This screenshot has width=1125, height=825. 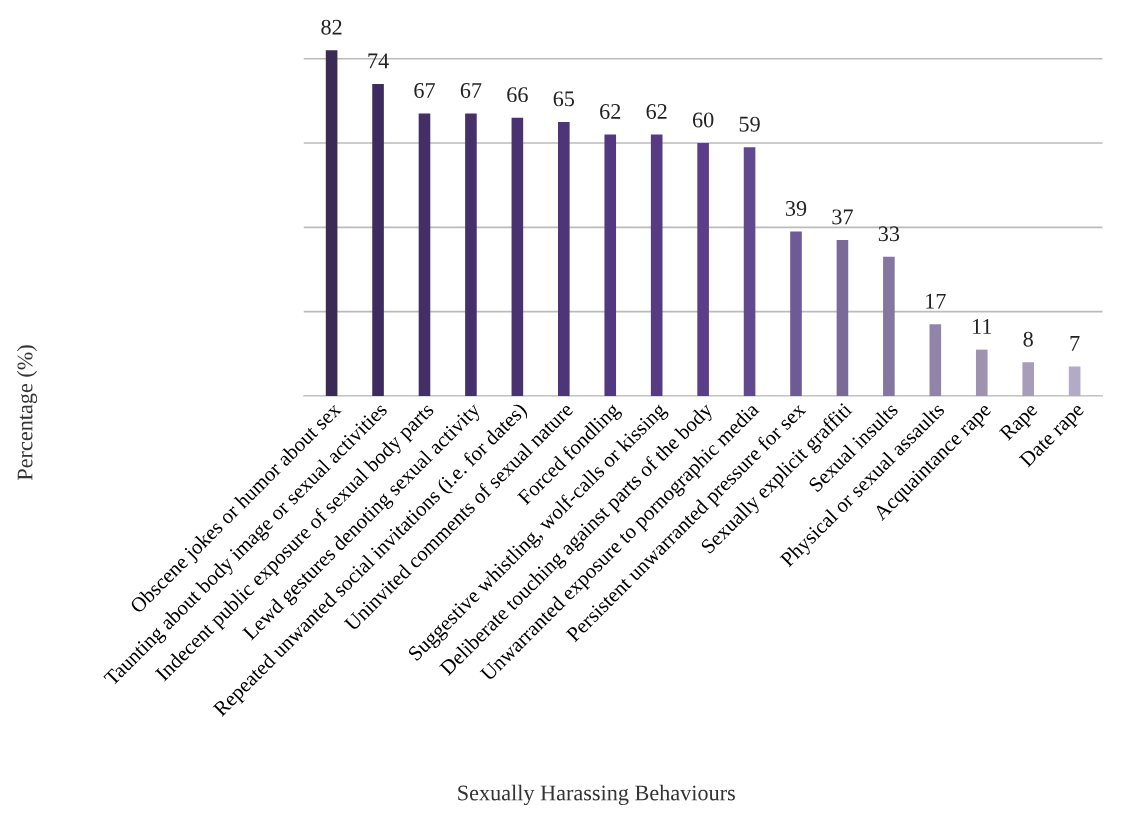 What do you see at coordinates (517, 95) in the screenshot?
I see `data-label: 66` at bounding box center [517, 95].